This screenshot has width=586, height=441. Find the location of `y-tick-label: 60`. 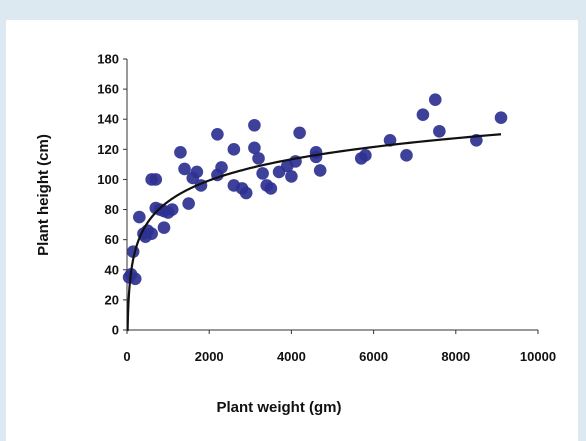

y-tick-label: 60 is located at coordinates (112, 239).